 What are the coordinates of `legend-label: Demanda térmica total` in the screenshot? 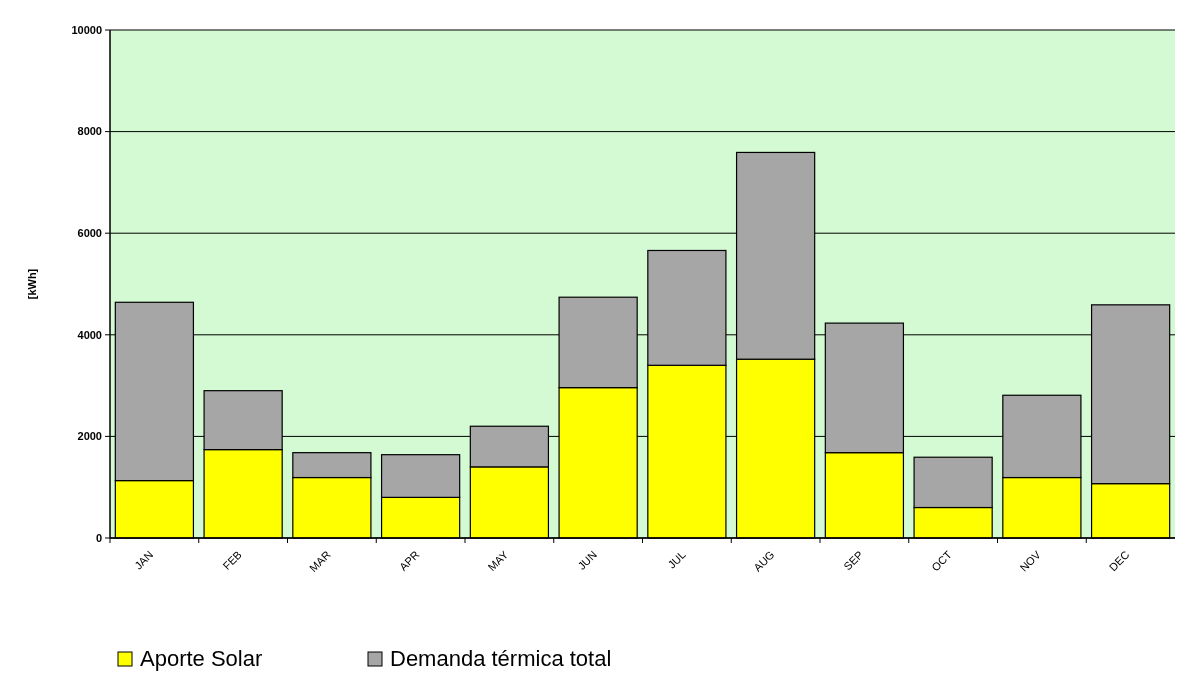 It's located at (501, 658).